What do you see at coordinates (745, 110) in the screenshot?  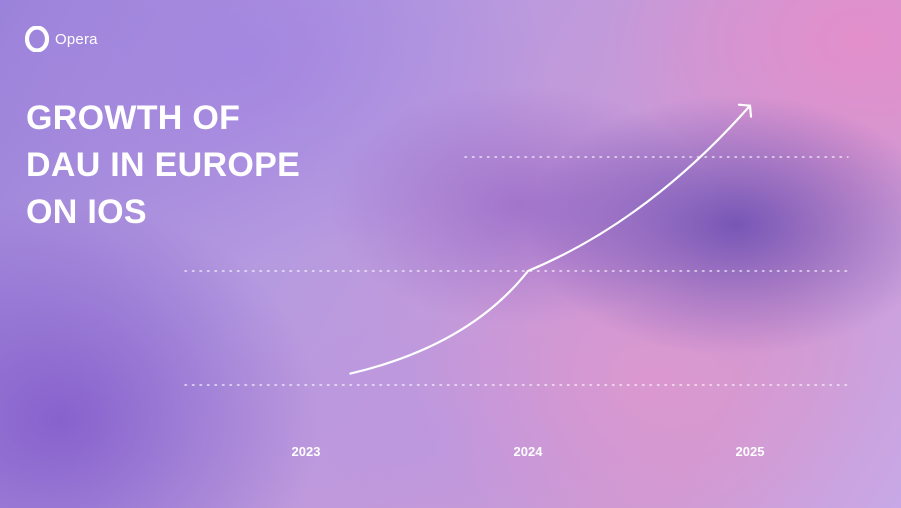 I see `arrow-head-icon` at bounding box center [745, 110].